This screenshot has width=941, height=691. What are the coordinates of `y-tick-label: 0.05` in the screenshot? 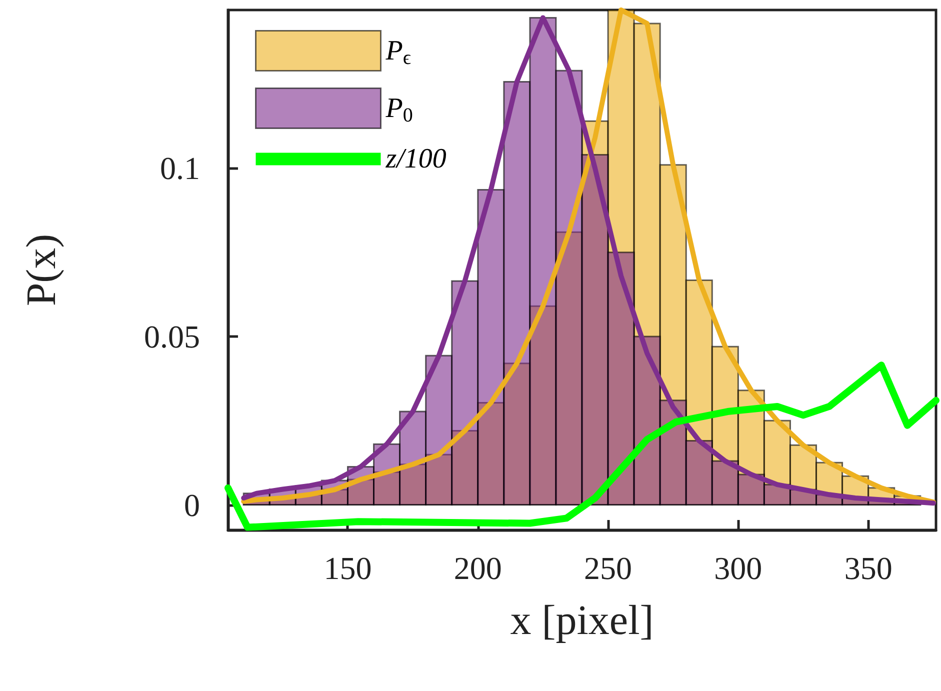 It's located at (172, 336).